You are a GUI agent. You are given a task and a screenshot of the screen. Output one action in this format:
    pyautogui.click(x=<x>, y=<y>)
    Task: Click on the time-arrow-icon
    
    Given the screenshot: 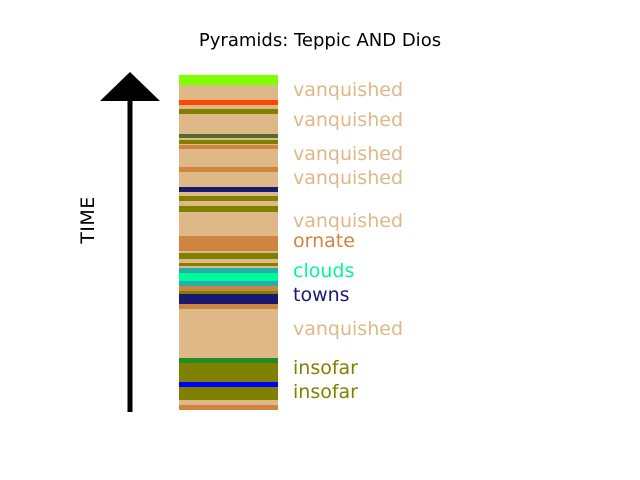 What is the action you would take?
    pyautogui.click(x=130, y=242)
    